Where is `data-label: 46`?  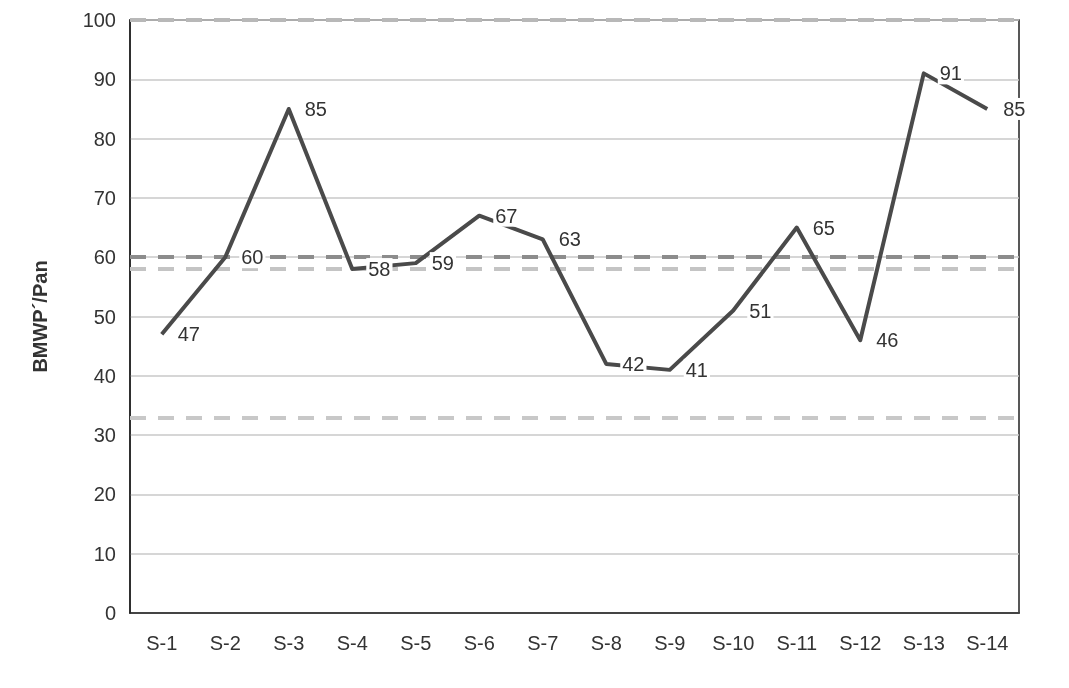
data-label: 46 is located at coordinates (887, 340).